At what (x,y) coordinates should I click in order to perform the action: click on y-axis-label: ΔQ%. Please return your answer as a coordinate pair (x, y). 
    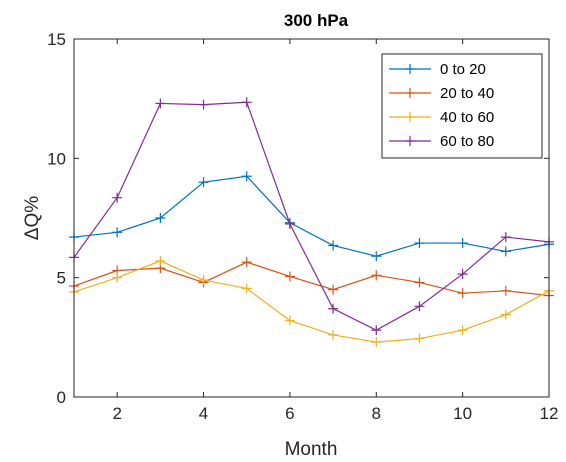
    Looking at the image, I should click on (32, 218).